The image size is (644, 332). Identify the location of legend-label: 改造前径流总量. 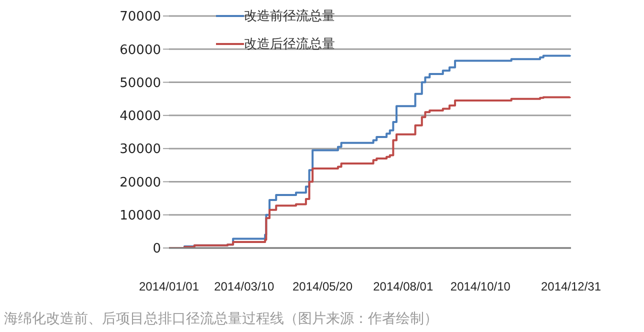
(289, 16).